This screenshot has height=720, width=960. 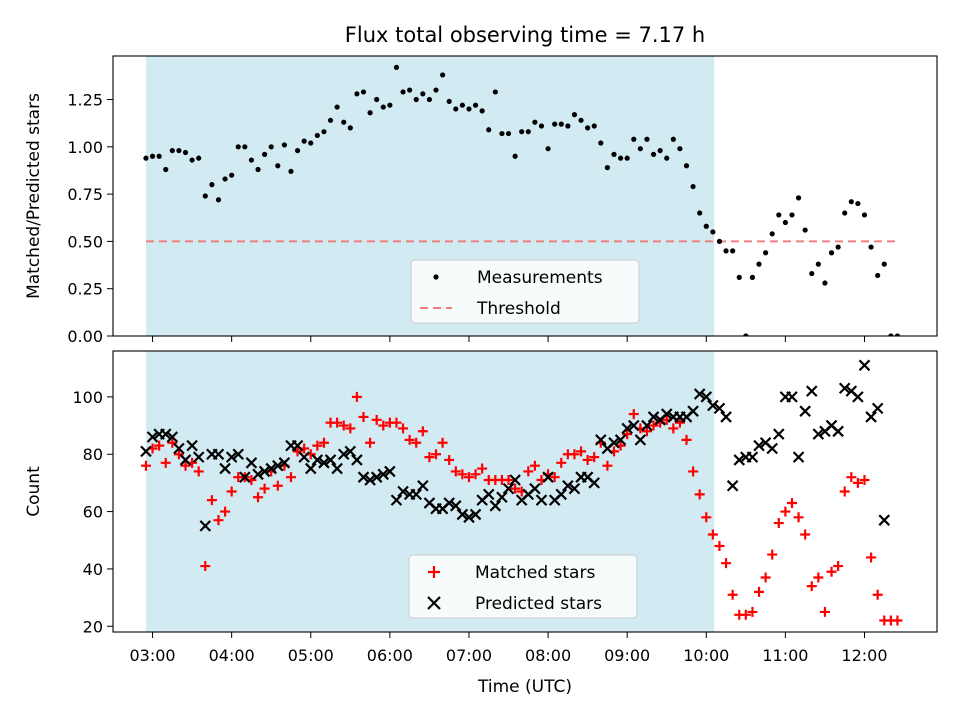 What do you see at coordinates (85, 289) in the screenshot?
I see `y-tick-label: 0.25` at bounding box center [85, 289].